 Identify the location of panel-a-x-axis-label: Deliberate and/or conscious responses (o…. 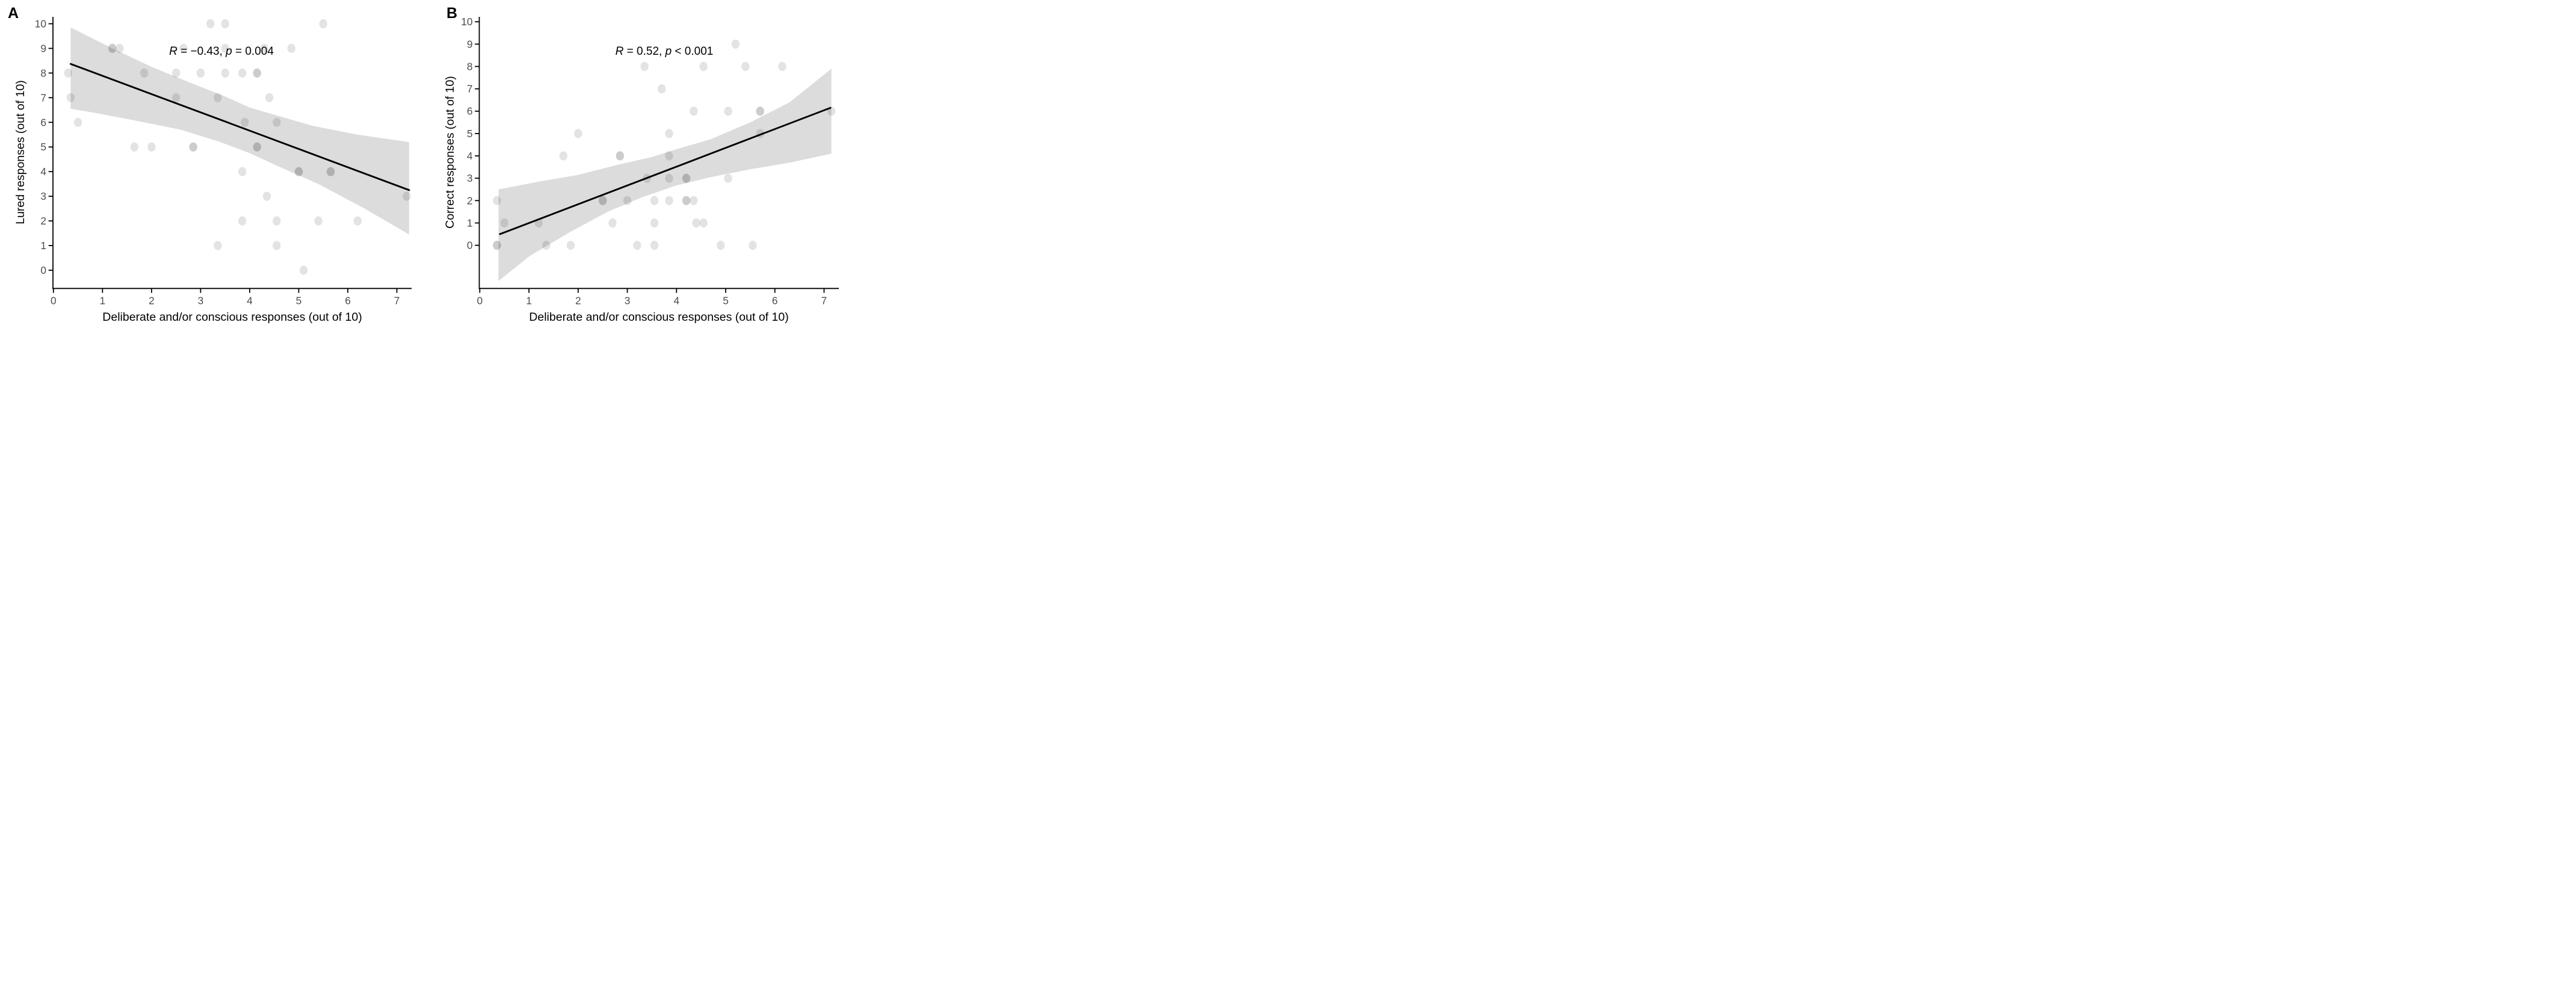
(232, 317).